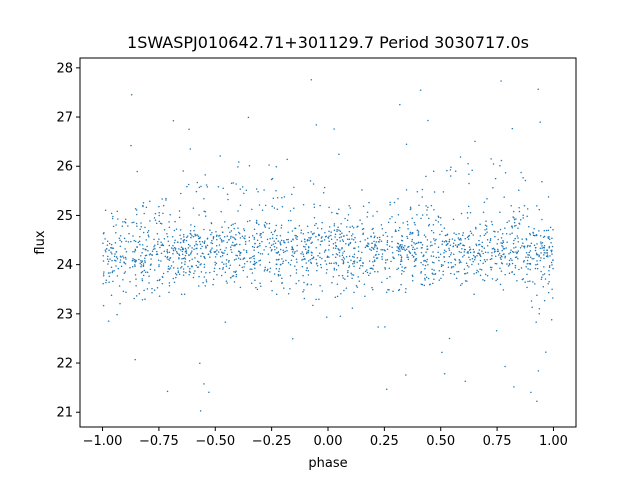 Image resolution: width=640 pixels, height=480 pixels. Describe the element at coordinates (64, 167) in the screenshot. I see `y-tick-label: 26` at that location.